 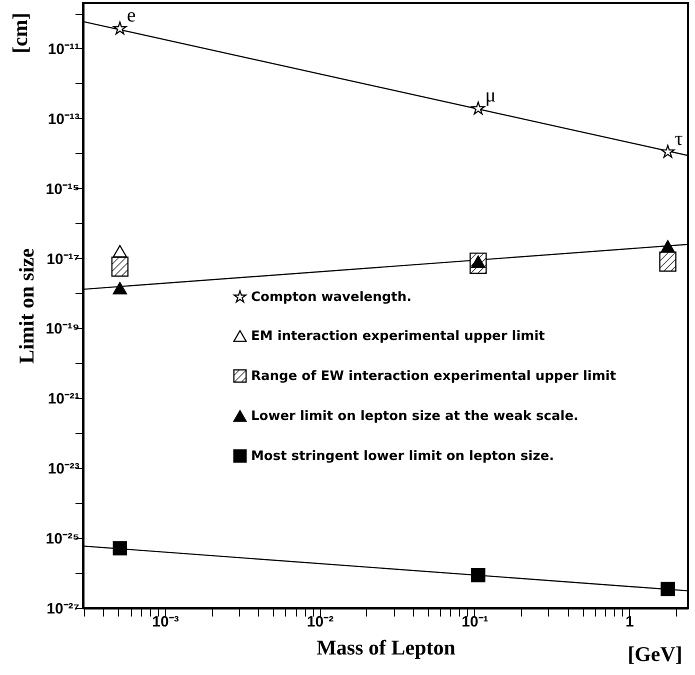 What do you see at coordinates (63, 189) in the screenshot?
I see `y-tick-label: 10⁻¹⁵` at bounding box center [63, 189].